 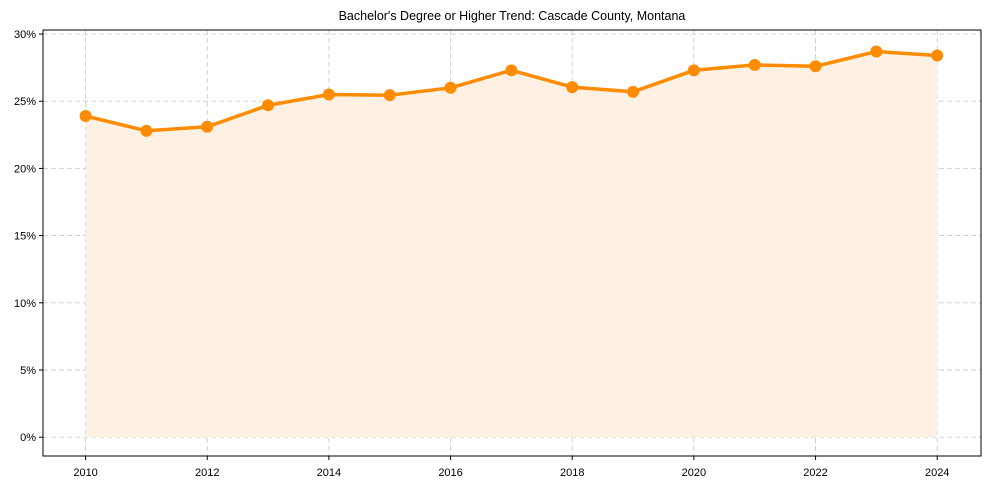 I want to click on y-tick-label: 0%, so click(x=28, y=438).